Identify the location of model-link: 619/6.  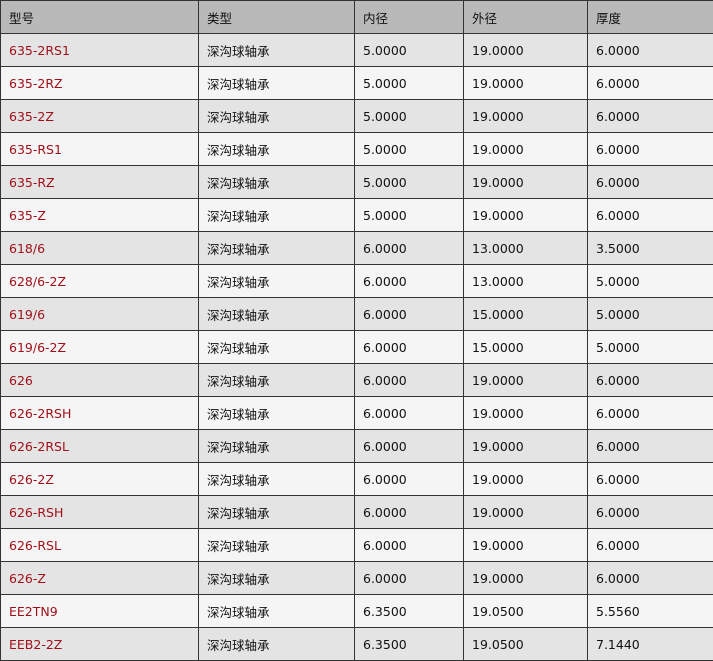
(27, 314).